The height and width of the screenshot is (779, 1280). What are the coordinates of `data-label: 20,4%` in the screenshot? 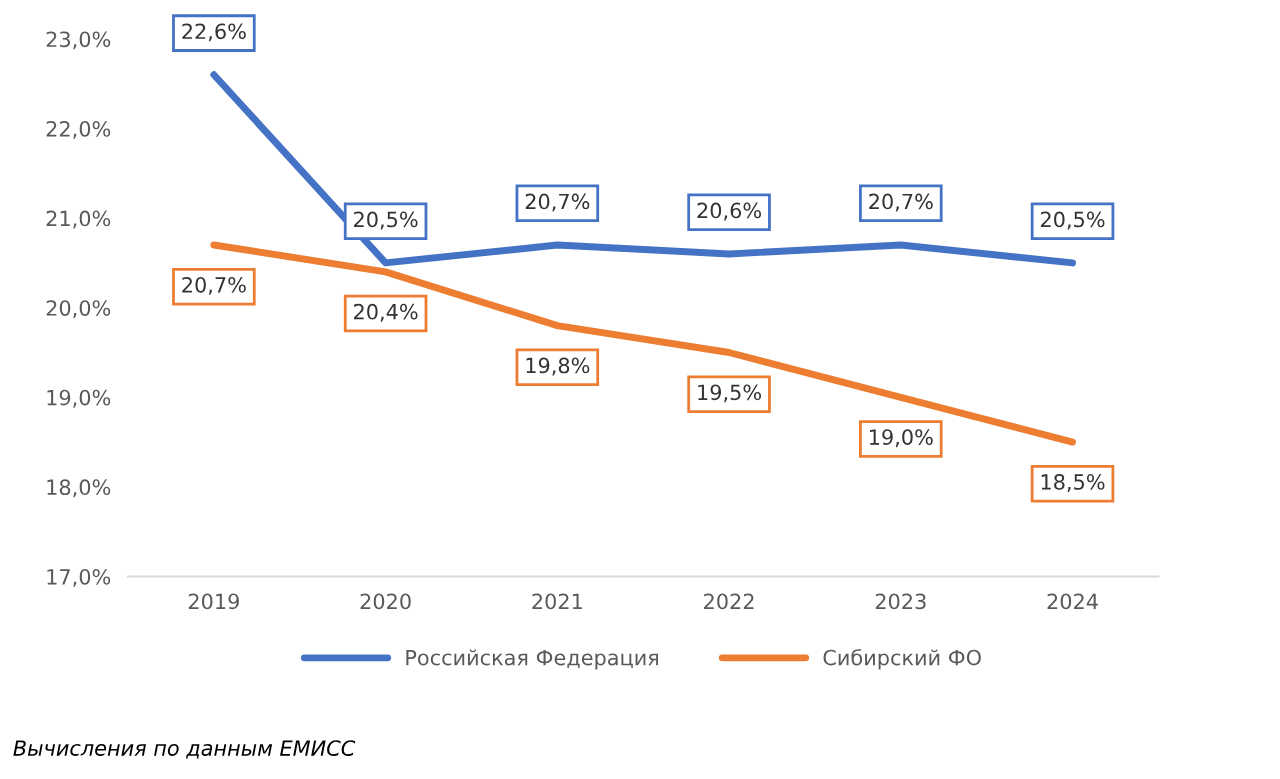 It's located at (386, 312).